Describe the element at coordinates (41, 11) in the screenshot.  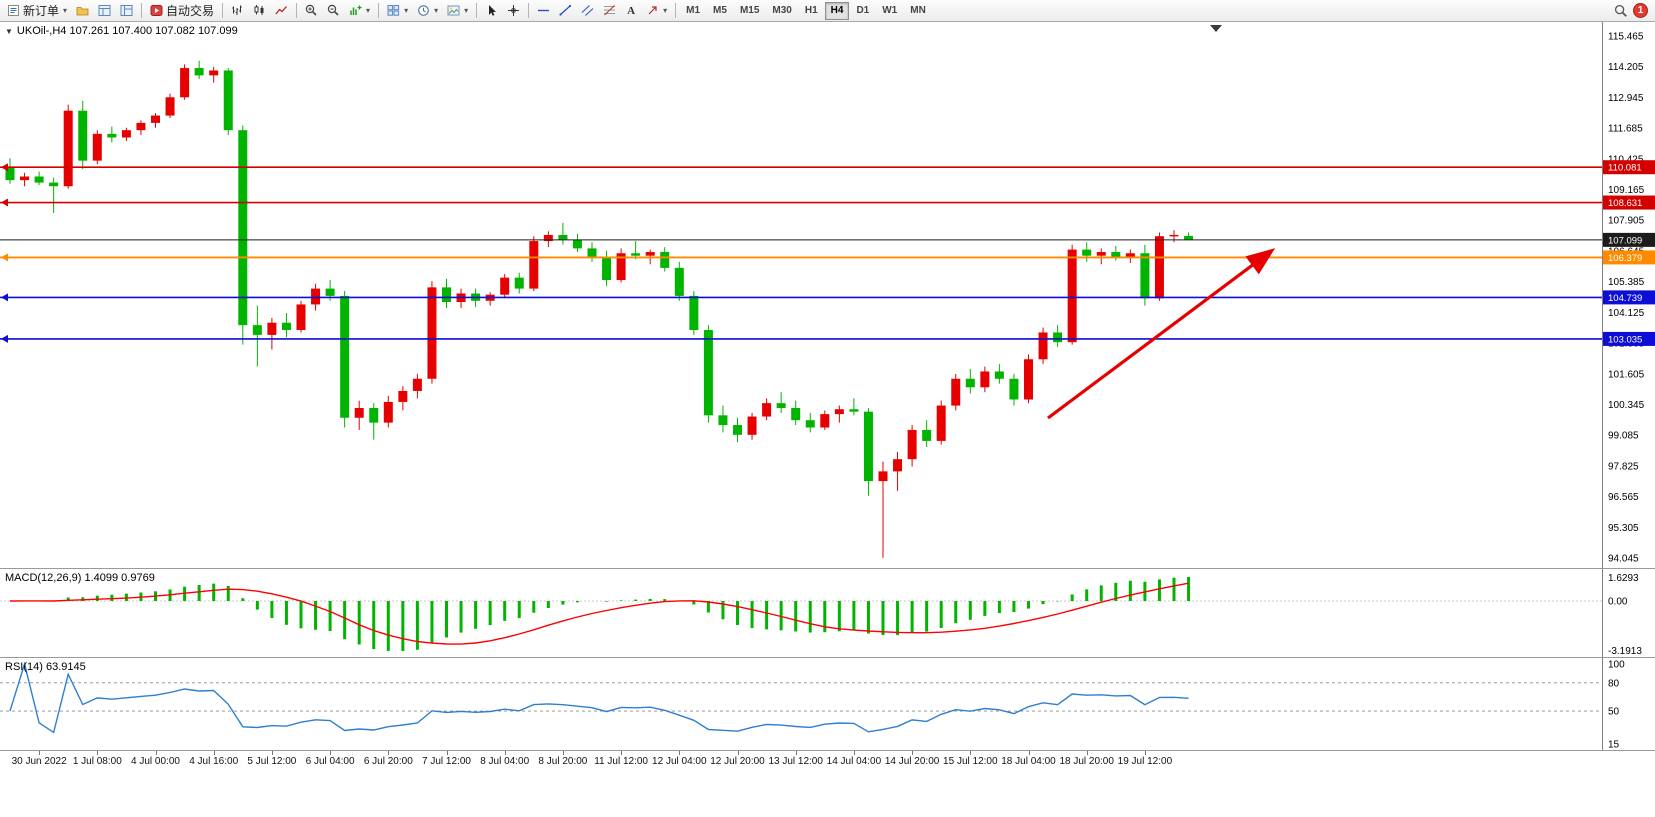
I see `new-order-label: 新订单` at that location.